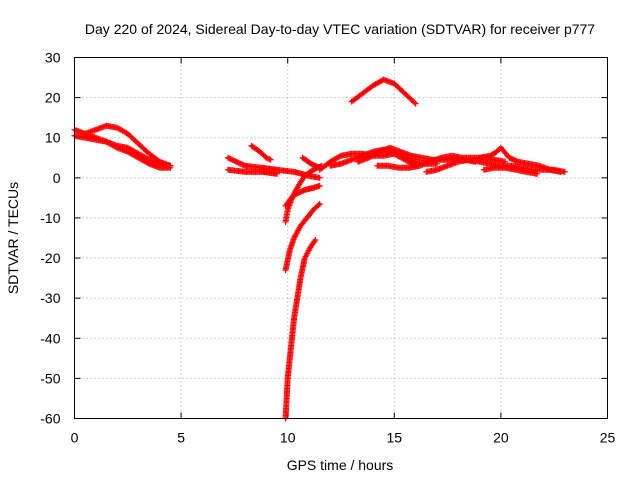  Describe the element at coordinates (13, 238) in the screenshot. I see `y-axis-label: SDTVAR / TECUs` at that location.